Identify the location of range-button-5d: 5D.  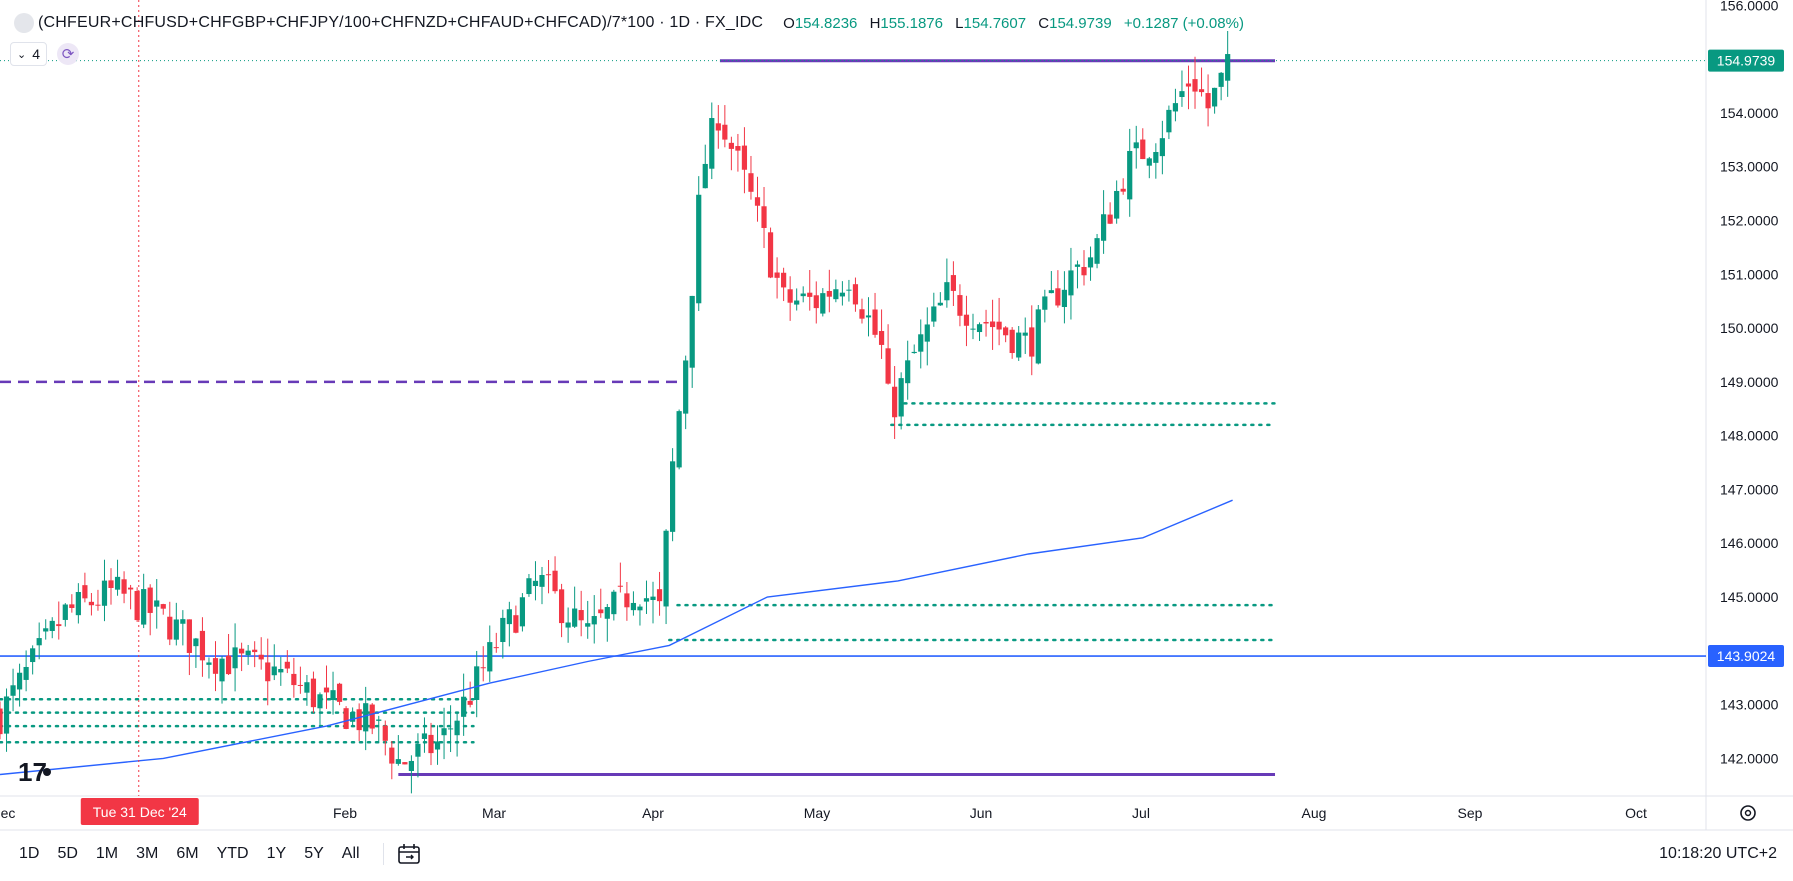
(67, 853).